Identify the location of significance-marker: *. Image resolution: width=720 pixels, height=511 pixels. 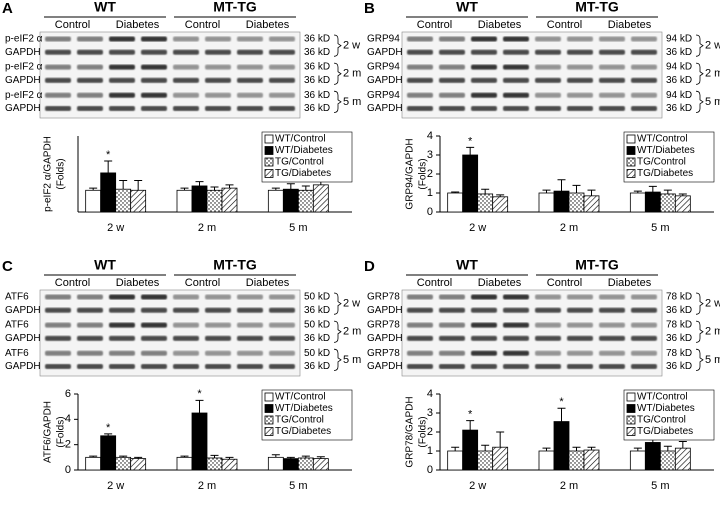
(108, 155).